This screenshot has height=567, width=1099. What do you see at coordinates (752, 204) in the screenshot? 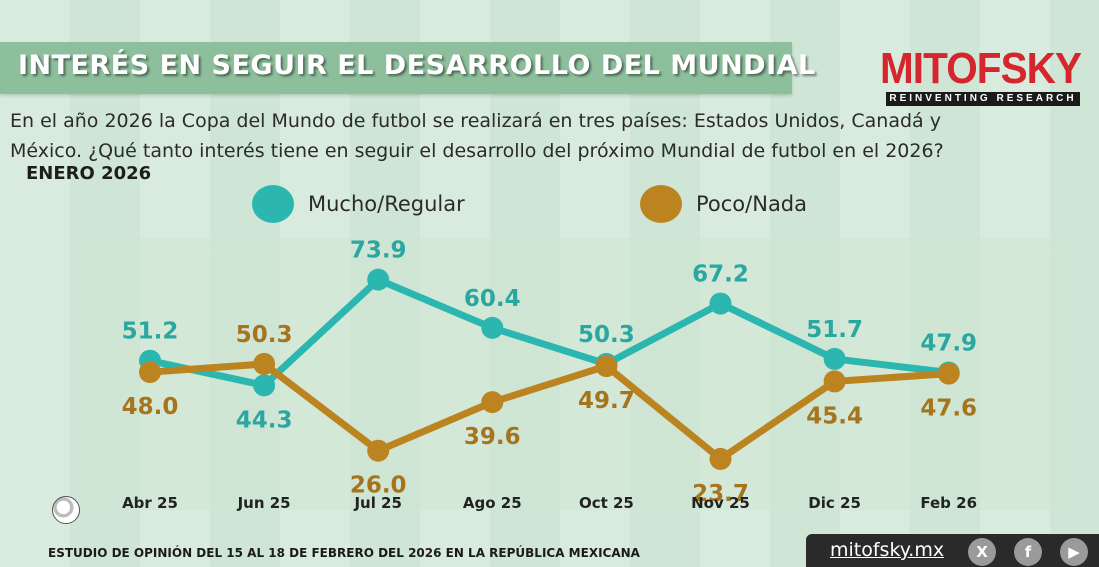
I see `legend-label-poco: Poco/Nada` at bounding box center [752, 204].